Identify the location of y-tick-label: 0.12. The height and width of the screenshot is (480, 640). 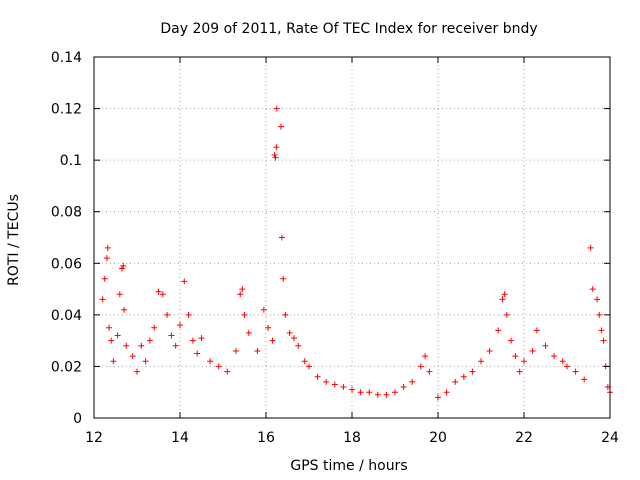
(66, 110).